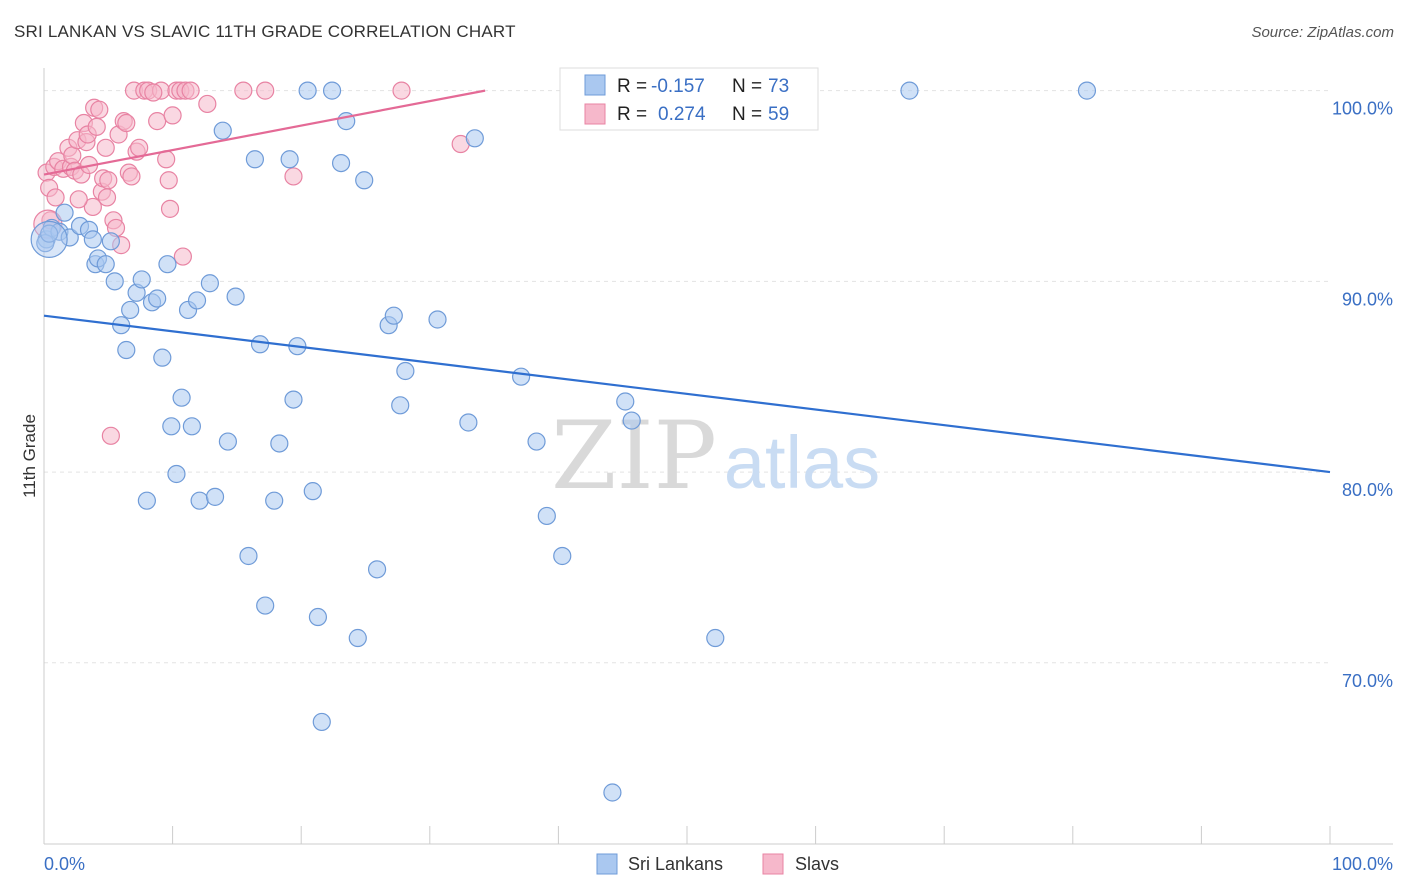  What do you see at coordinates (595, 85) in the screenshot?
I see `legend-swatch-blue` at bounding box center [595, 85].